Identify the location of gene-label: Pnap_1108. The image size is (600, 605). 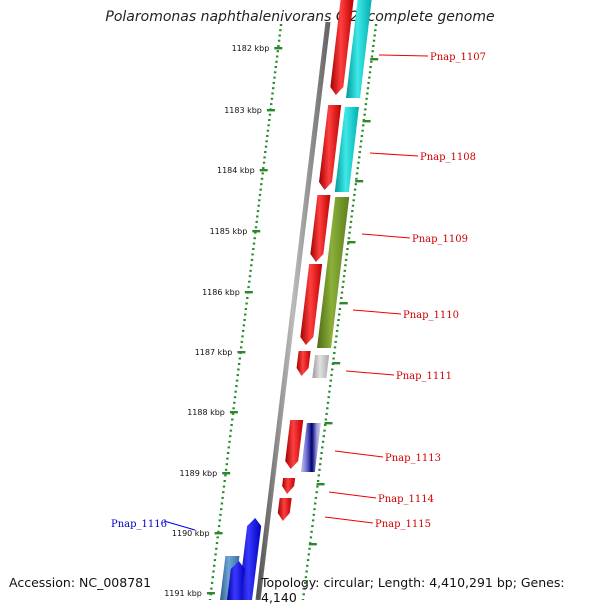
(448, 157).